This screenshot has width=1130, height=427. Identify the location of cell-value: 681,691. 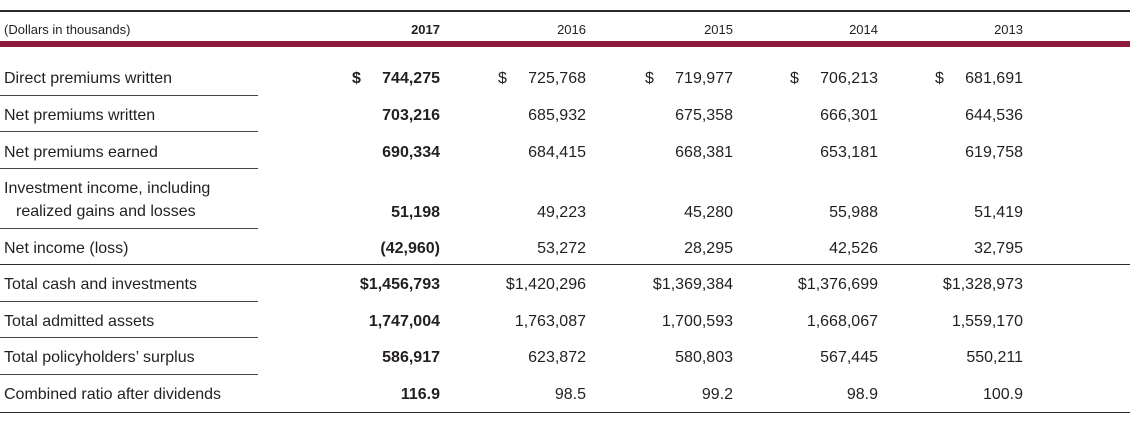
(994, 78).